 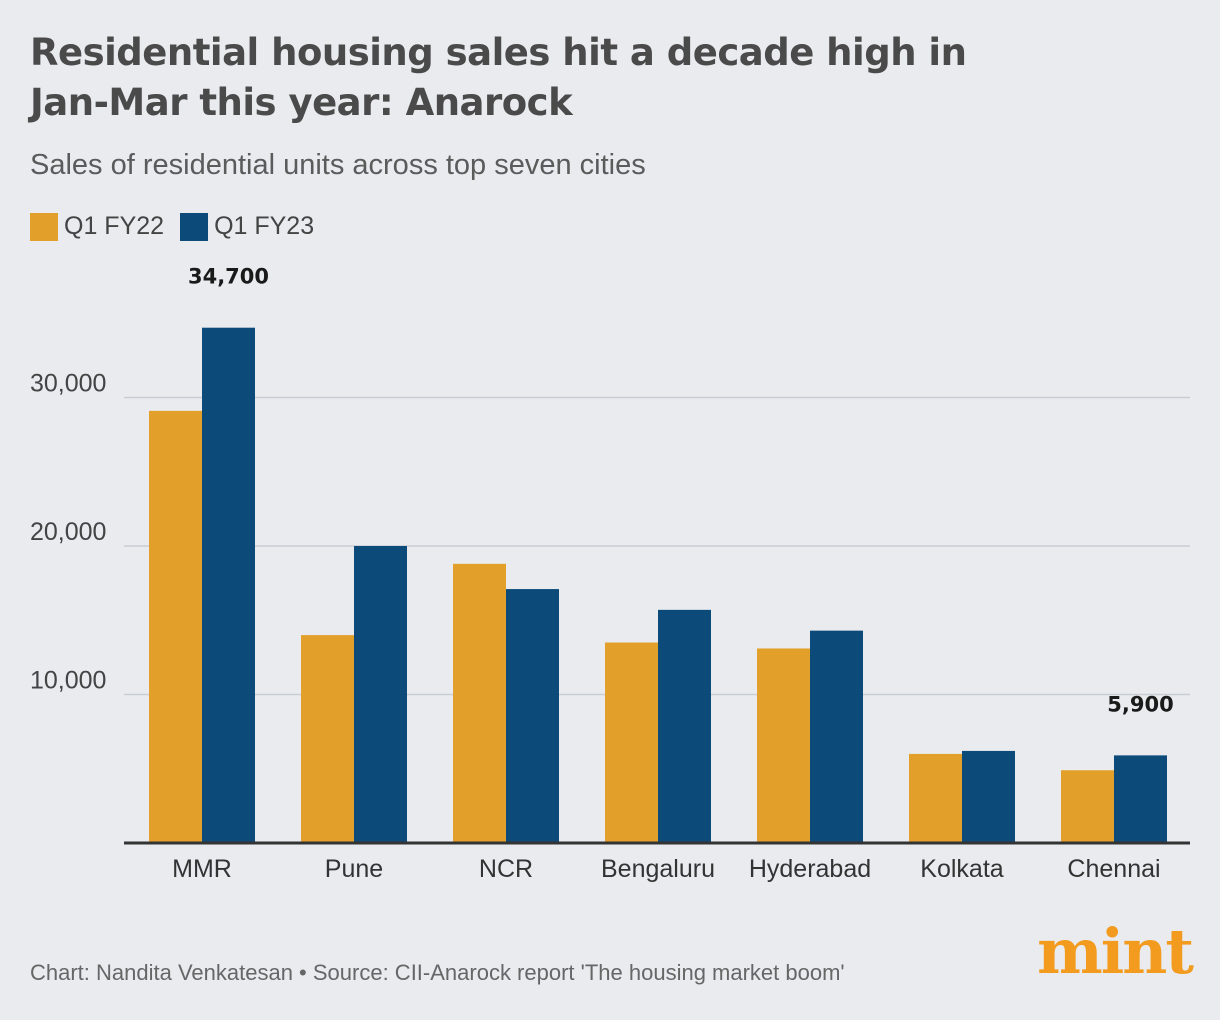 I want to click on bar-kolkata-q1-fy22, so click(x=935, y=798).